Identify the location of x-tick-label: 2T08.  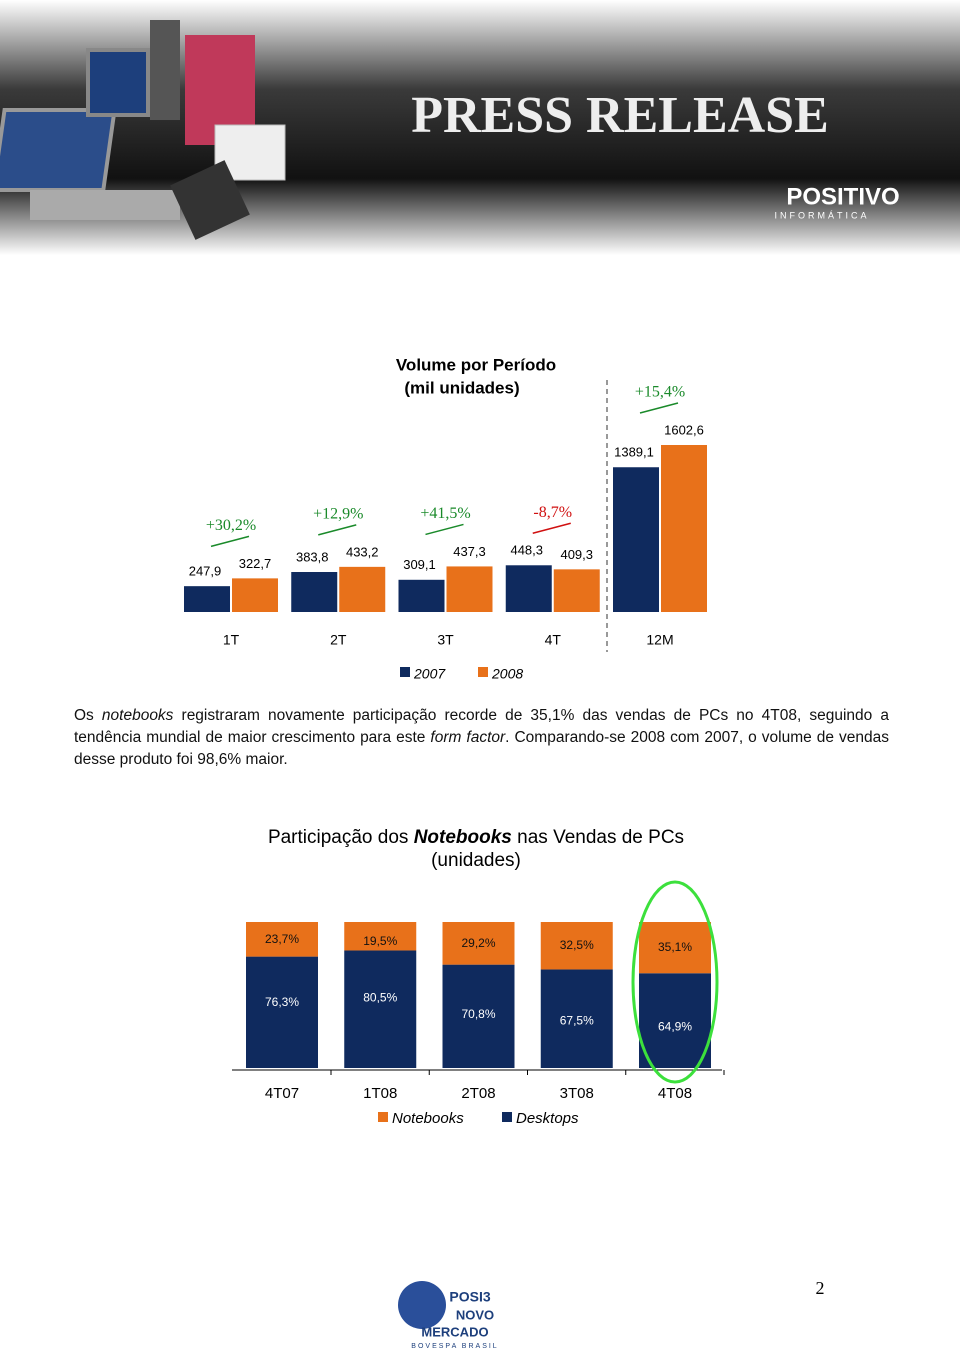
(478, 1093).